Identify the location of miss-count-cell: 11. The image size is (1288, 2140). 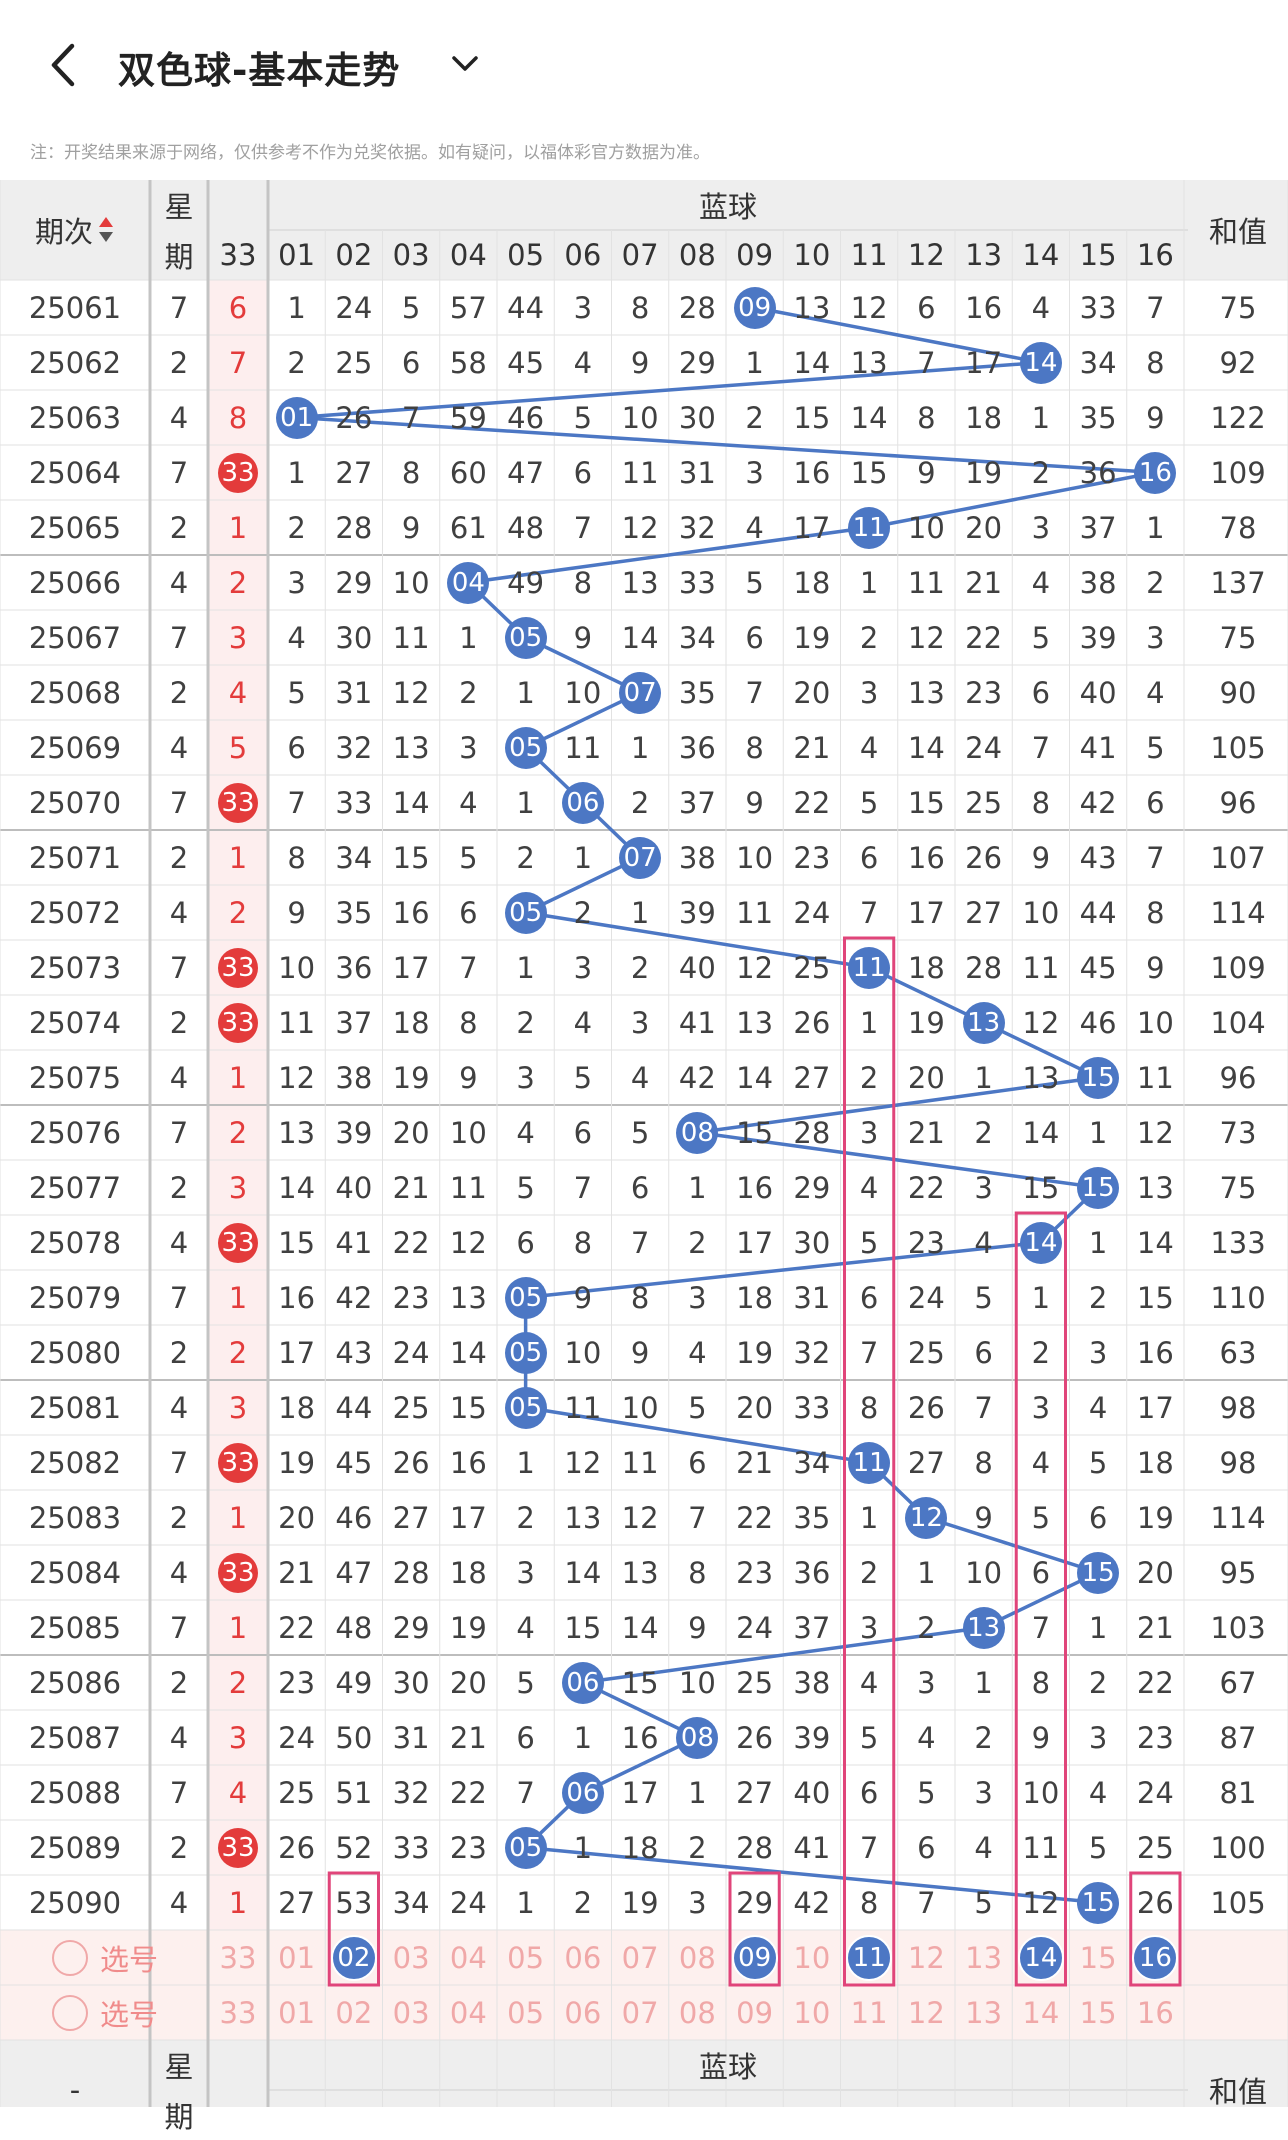
(468, 1187).